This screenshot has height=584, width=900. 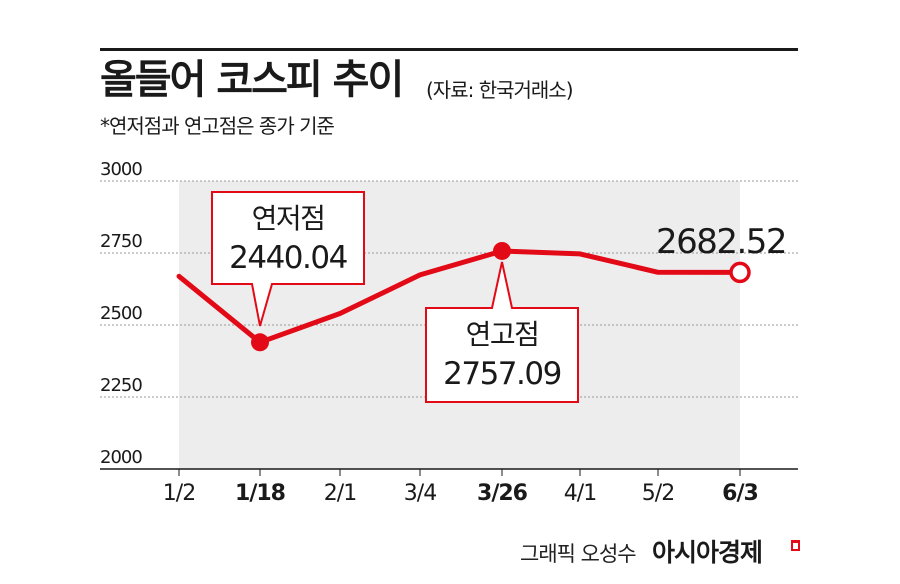 What do you see at coordinates (340, 493) in the screenshot?
I see `x-tick-label: 2/1` at bounding box center [340, 493].